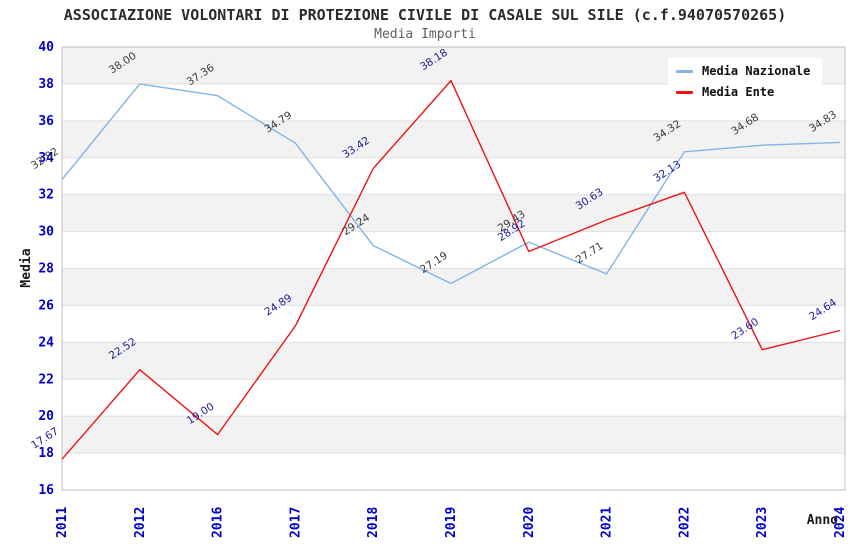  Describe the element at coordinates (762, 522) in the screenshot. I see `svg-text: 2023` at that location.